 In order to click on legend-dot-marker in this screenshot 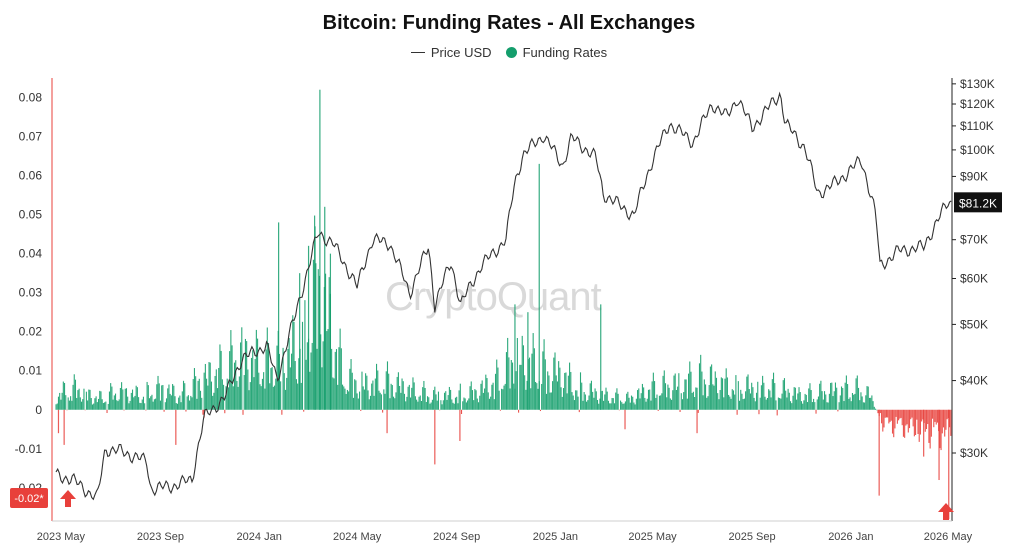, I will do `click(511, 52)`.